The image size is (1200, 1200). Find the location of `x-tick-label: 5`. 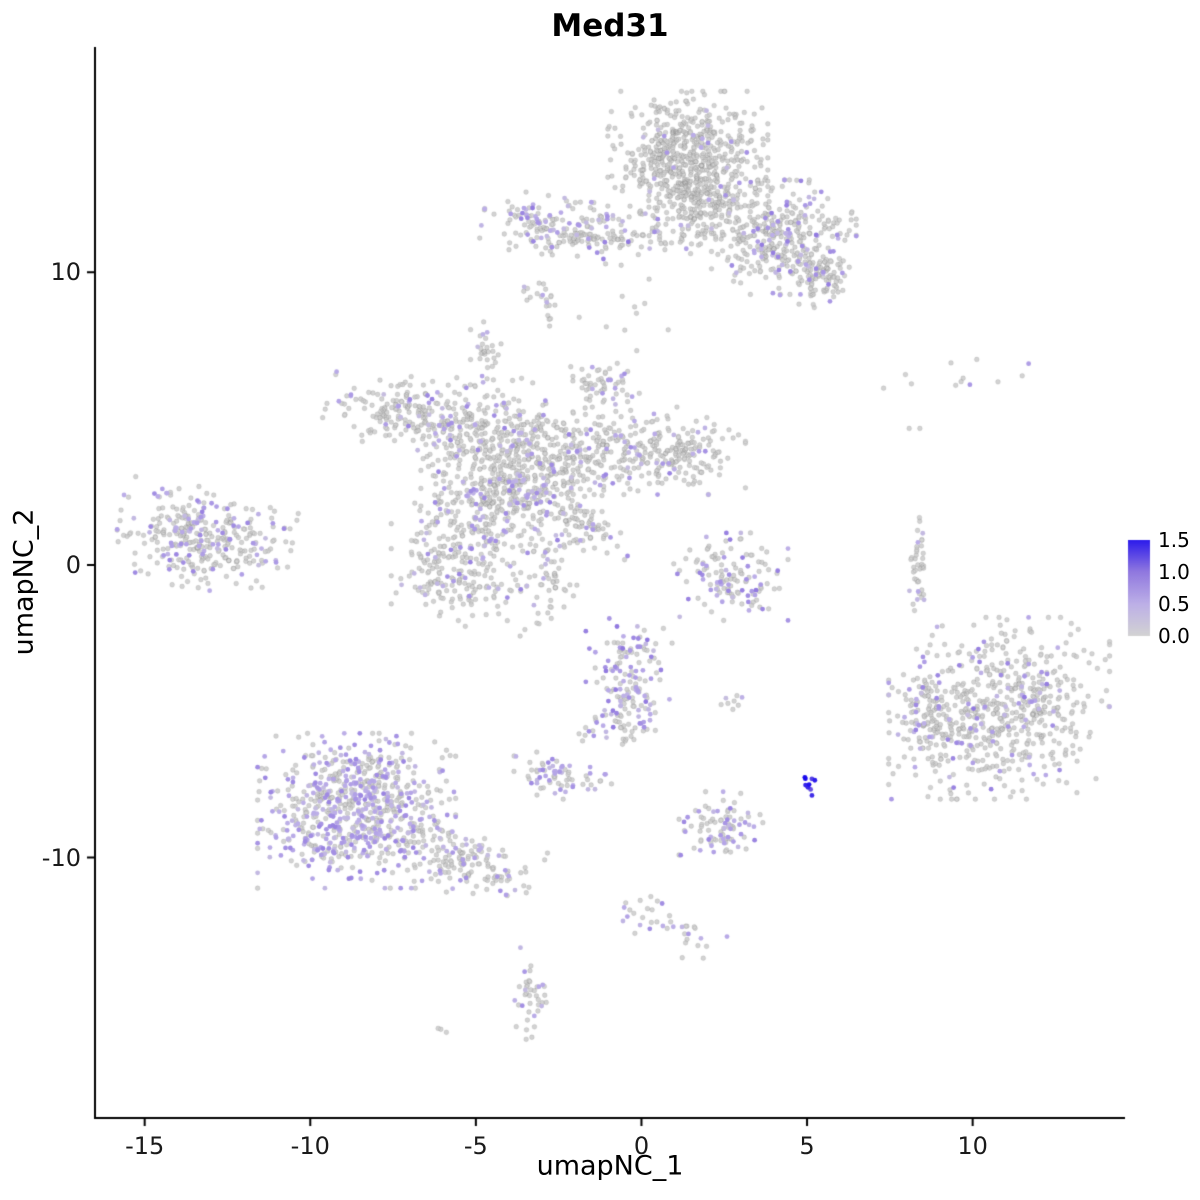

x-tick-label: 5 is located at coordinates (807, 1146).